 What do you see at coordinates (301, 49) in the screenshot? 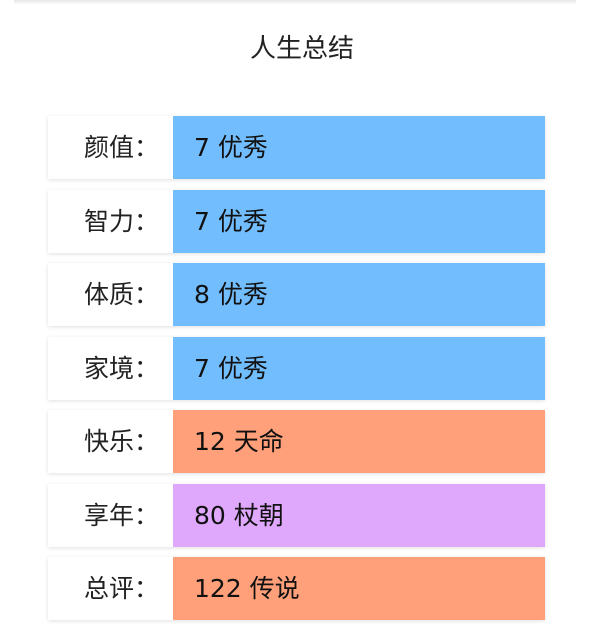
I see `page-title: 人生总结` at bounding box center [301, 49].